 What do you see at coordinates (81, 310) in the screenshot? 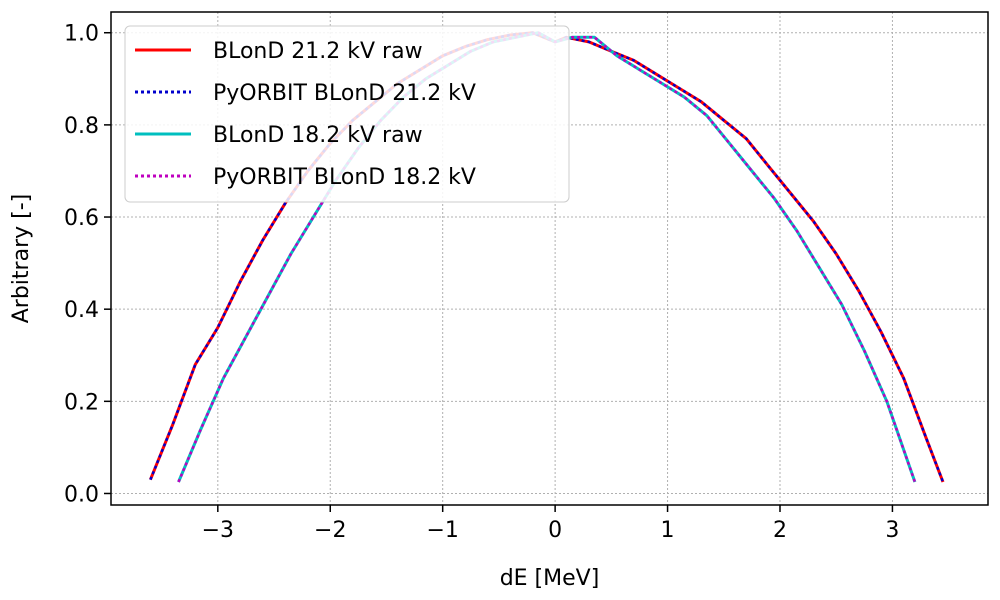
I see `y-tick-label: 0.4` at bounding box center [81, 310].